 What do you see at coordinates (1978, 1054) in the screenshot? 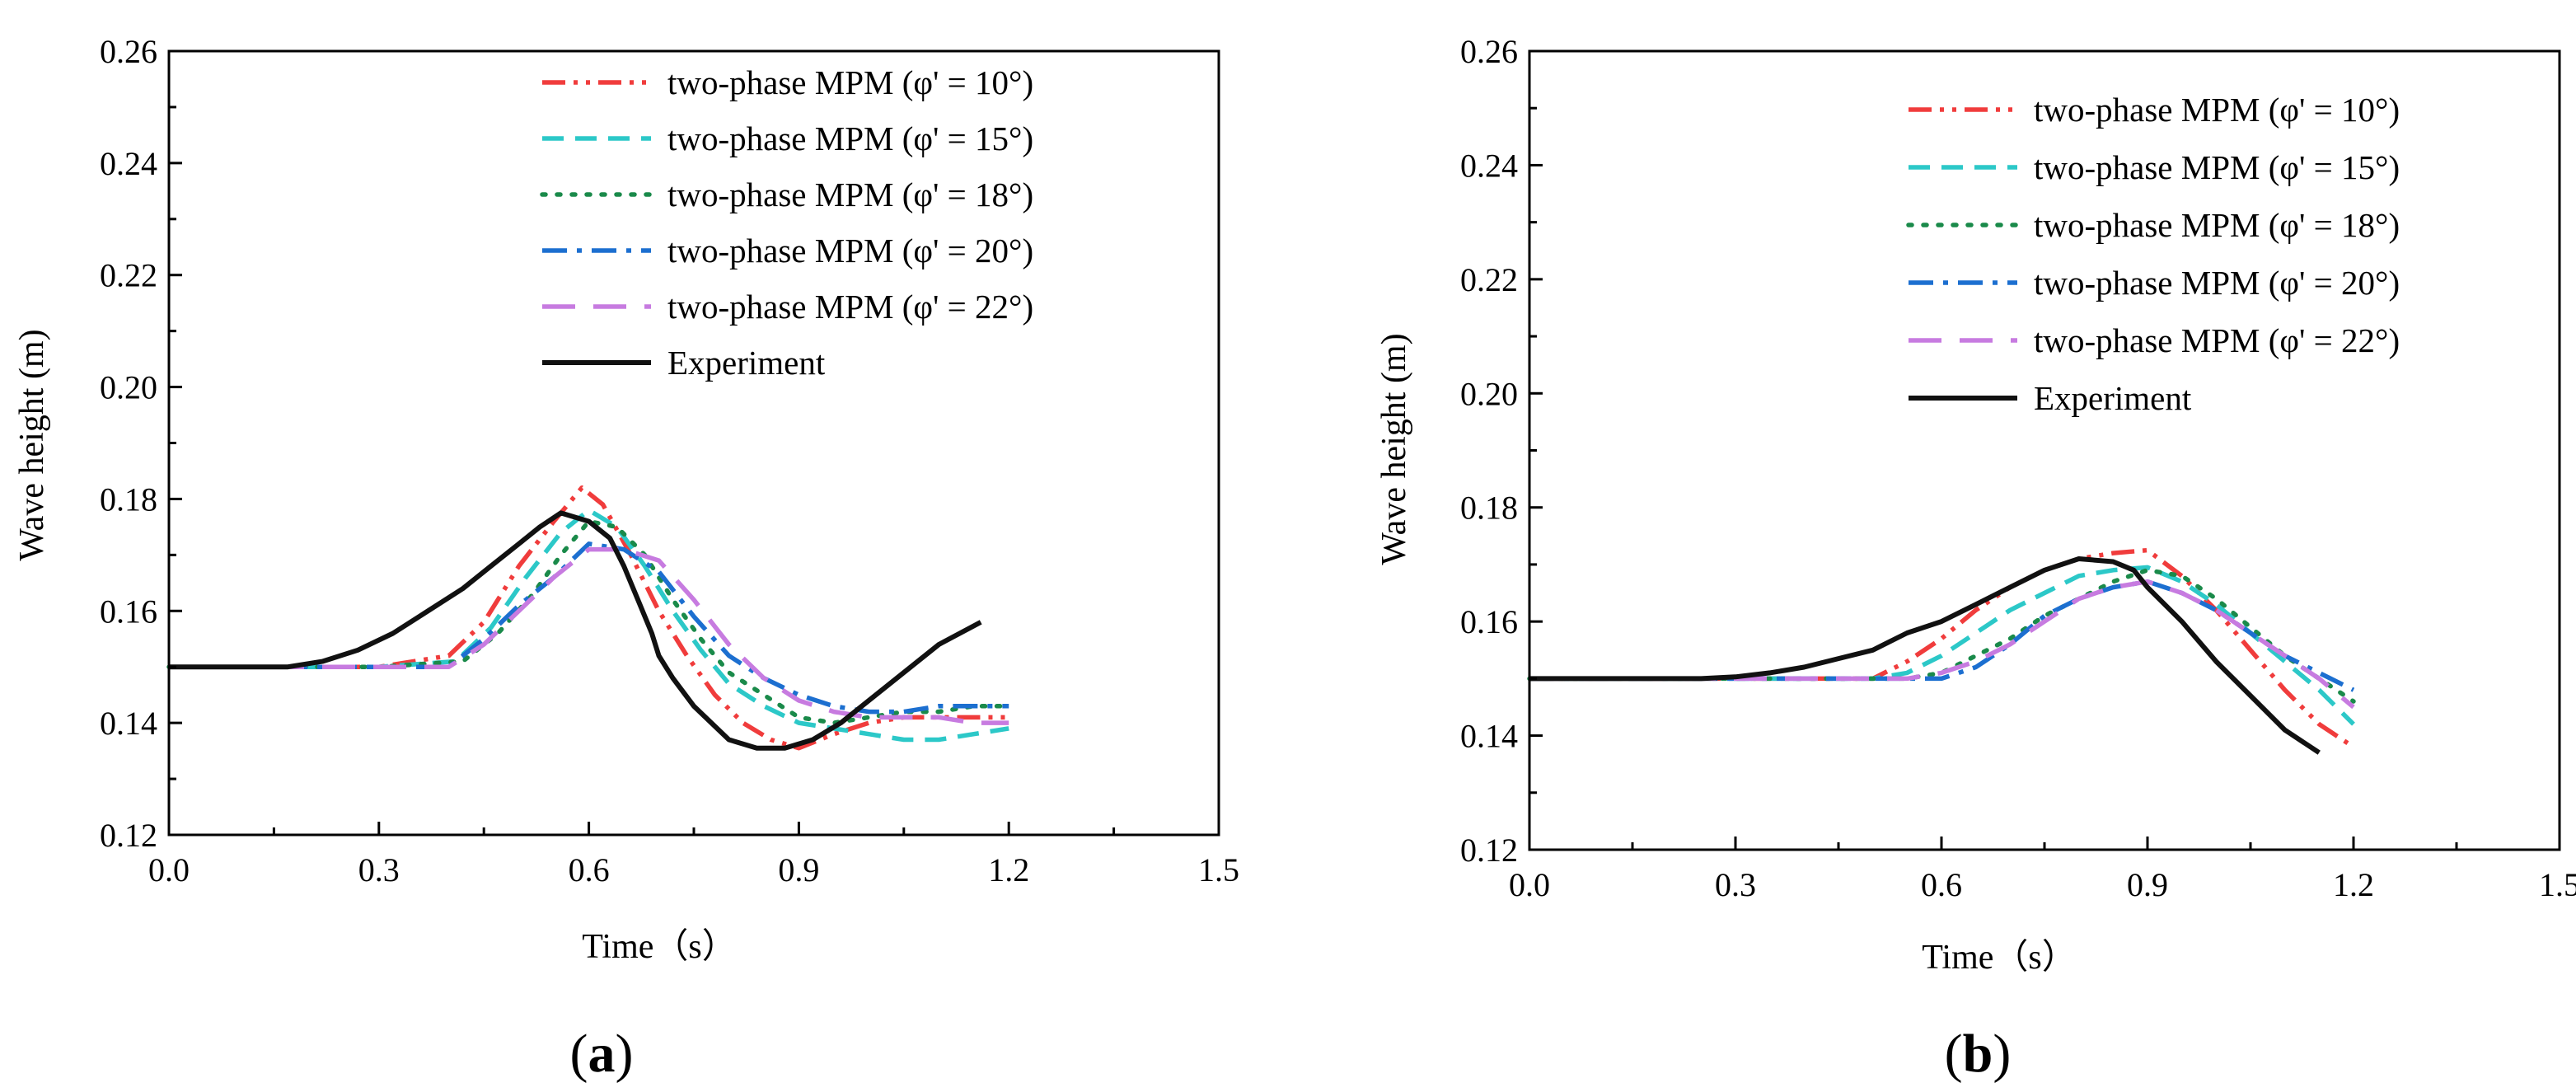
I see `panel-label: (b)` at bounding box center [1978, 1054].